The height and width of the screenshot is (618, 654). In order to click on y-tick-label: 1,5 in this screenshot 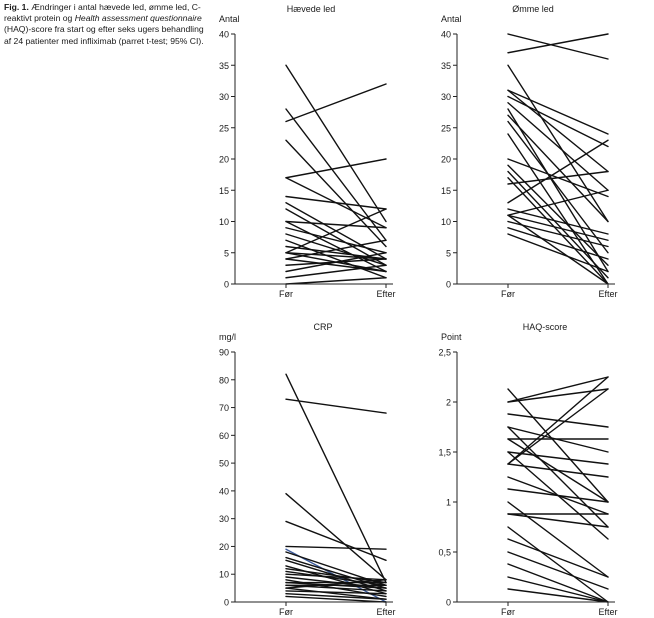, I will do `click(444, 453)`.